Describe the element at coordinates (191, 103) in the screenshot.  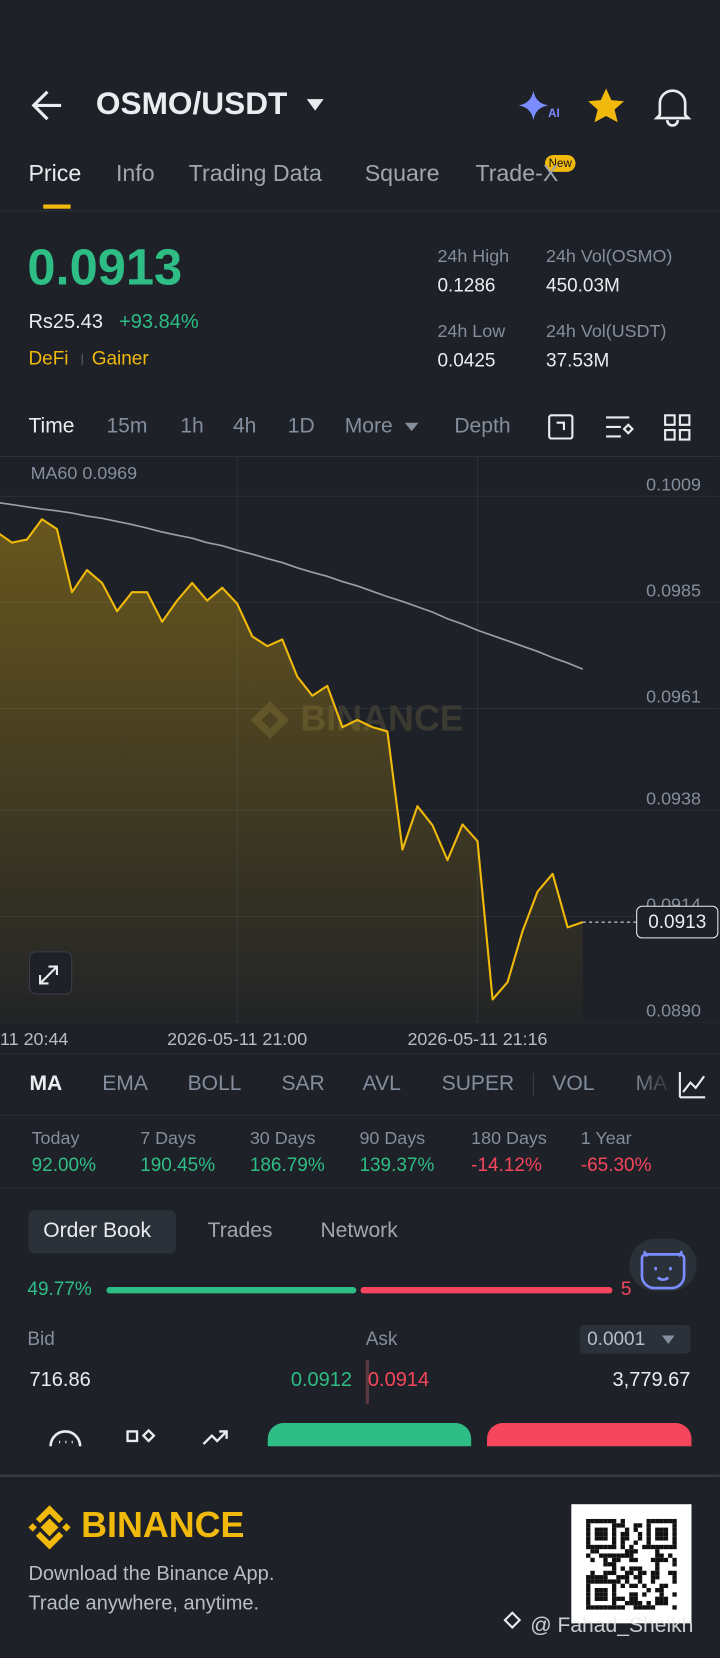
I see `pair-title: OSMO/USDT` at that location.